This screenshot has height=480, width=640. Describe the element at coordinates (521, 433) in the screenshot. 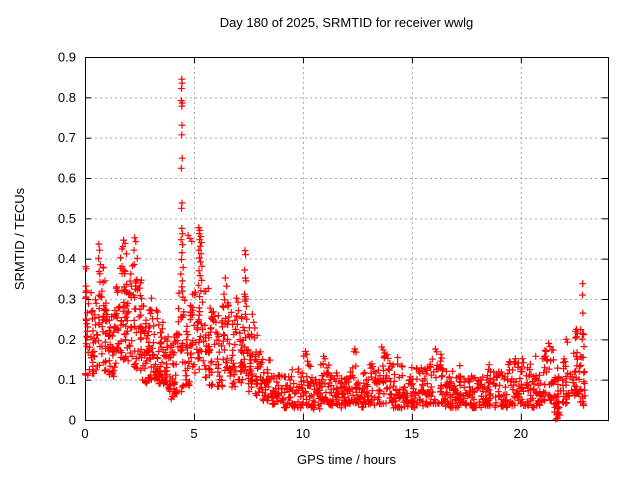

I see `x-tick-label: 20` at that location.